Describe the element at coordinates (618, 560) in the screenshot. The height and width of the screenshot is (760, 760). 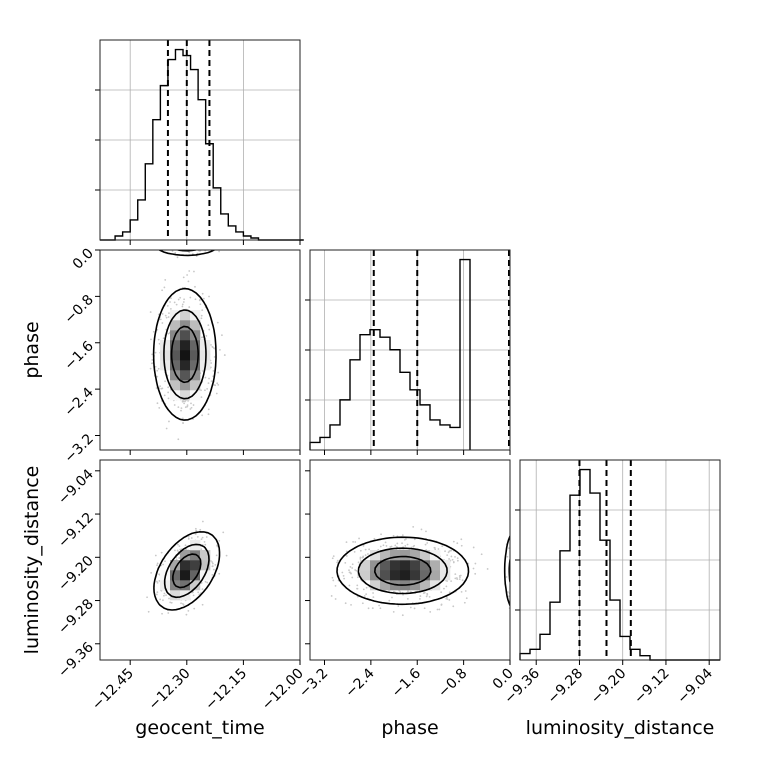
I see `histogram-panel-luminosity_distance` at that location.